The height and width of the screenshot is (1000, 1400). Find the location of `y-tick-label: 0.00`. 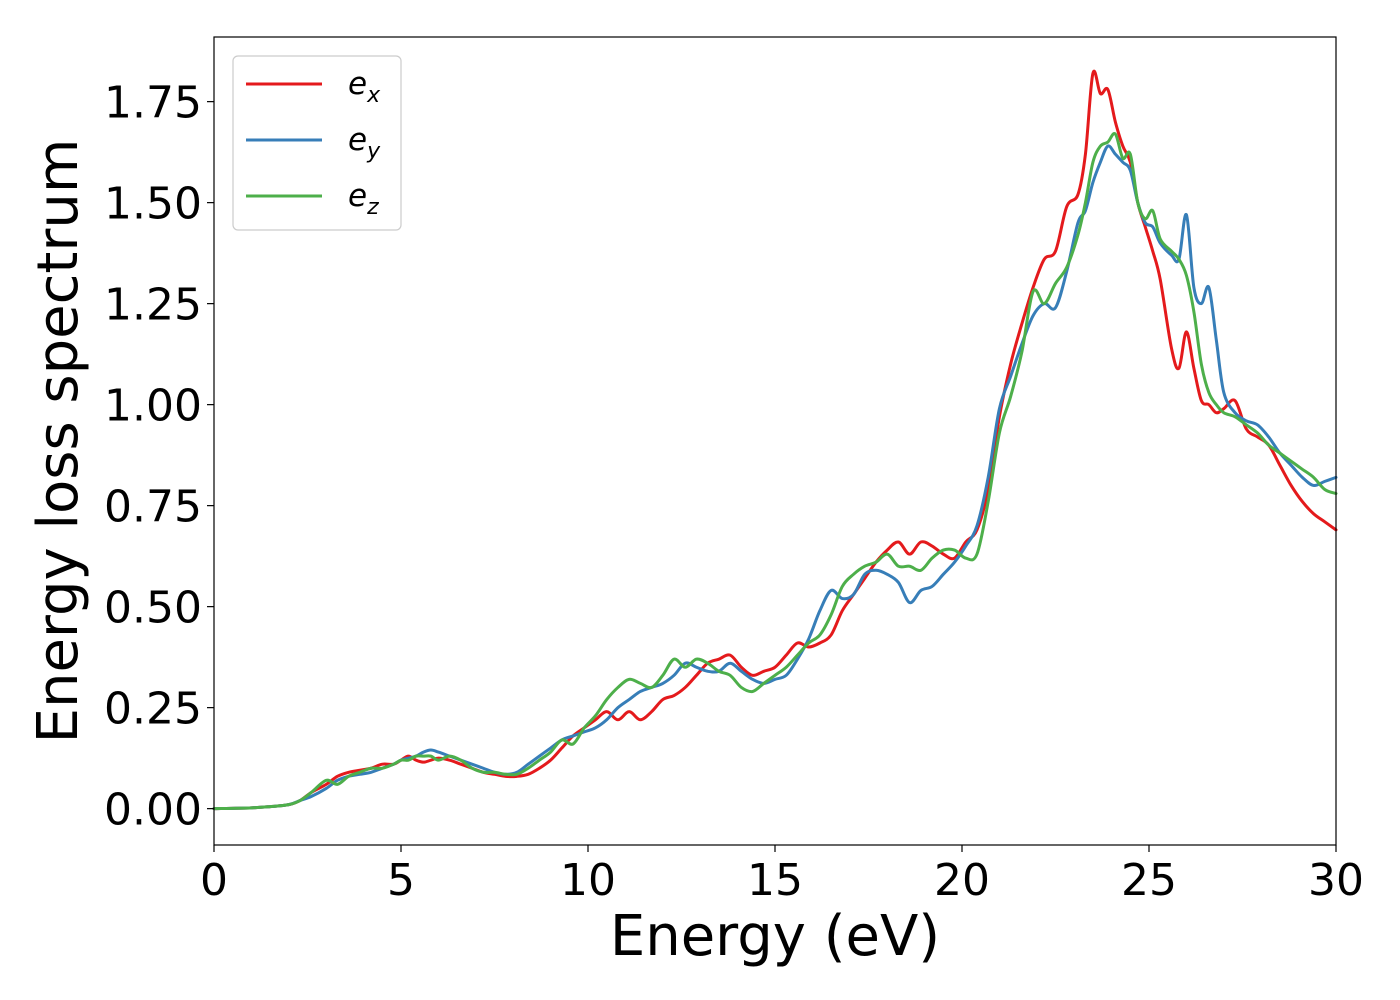

y-tick-label: 0.00 is located at coordinates (153, 810).